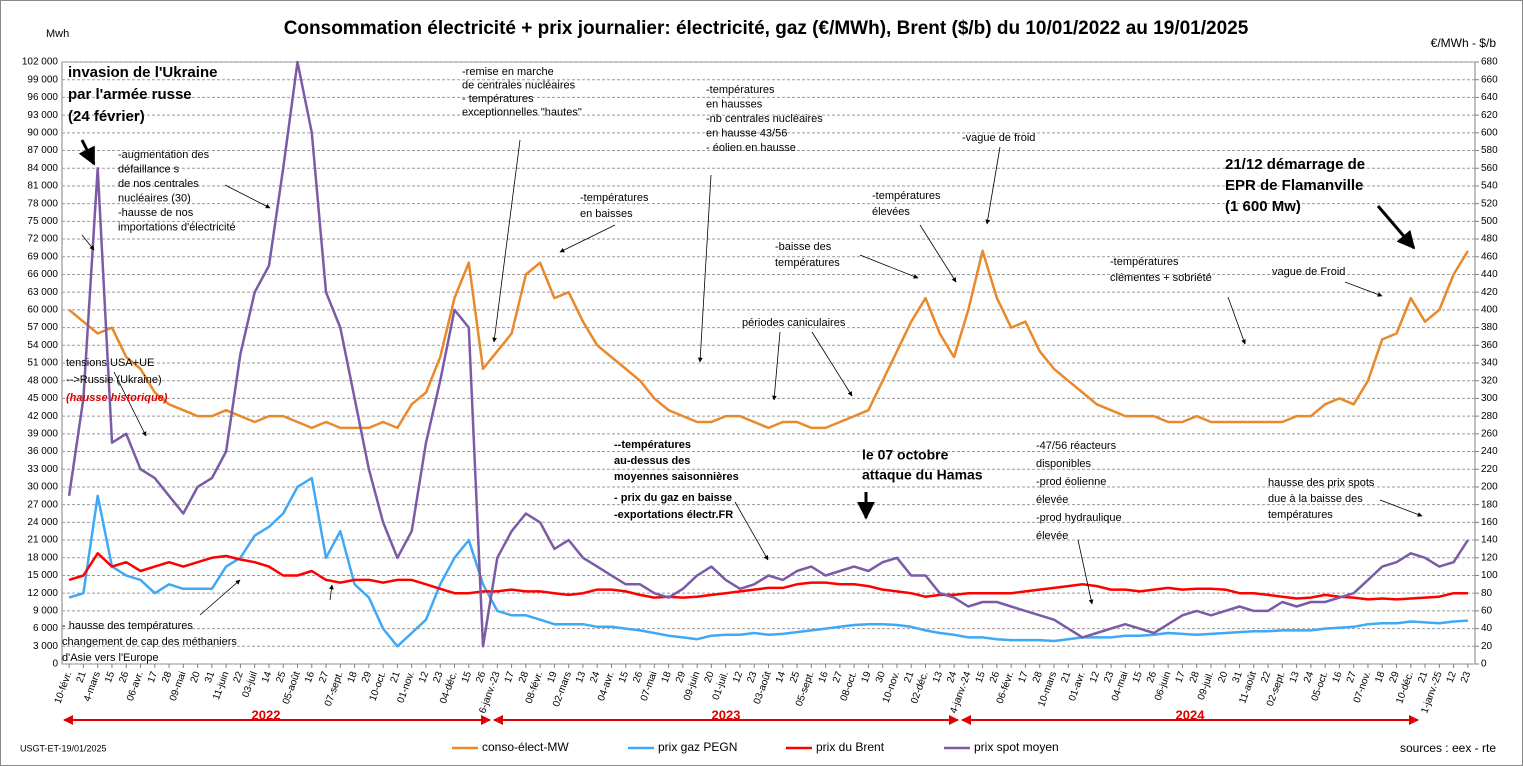 The height and width of the screenshot is (766, 1523). What do you see at coordinates (1484, 664) in the screenshot?
I see `y2-tick-label: 0` at bounding box center [1484, 664].